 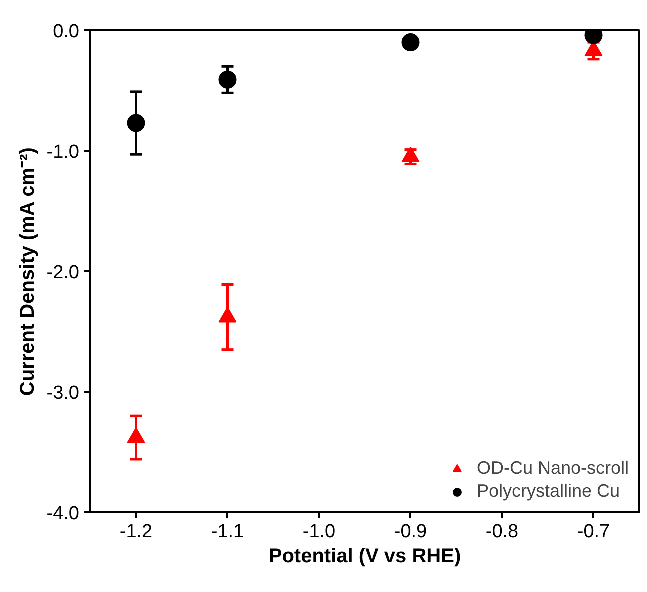 What do you see at coordinates (365, 557) in the screenshot?
I see `x-axis-title: Potential (V vs RHE)` at bounding box center [365, 557].